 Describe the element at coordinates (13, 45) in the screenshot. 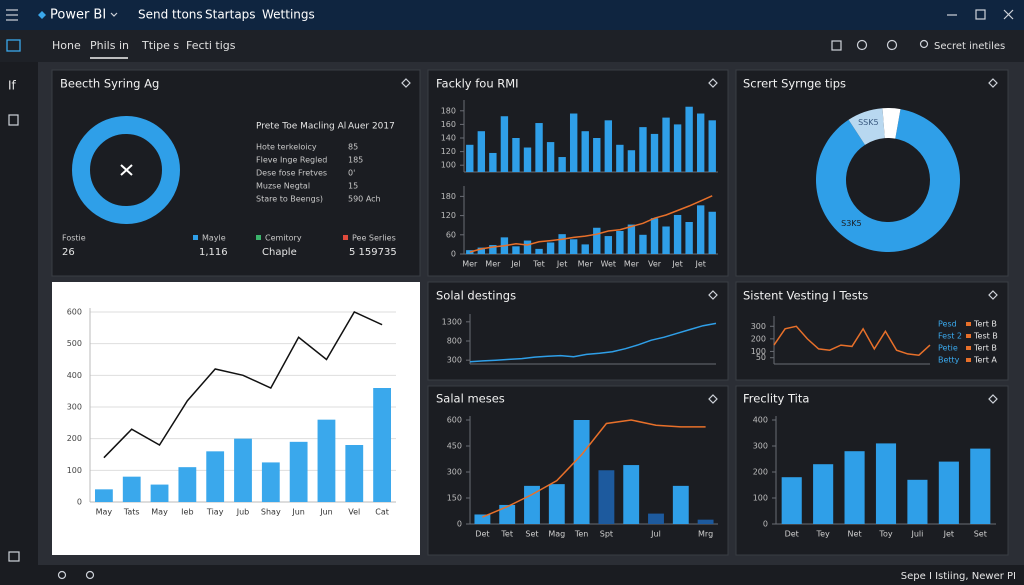

I see `sidebar-report-icon` at that location.